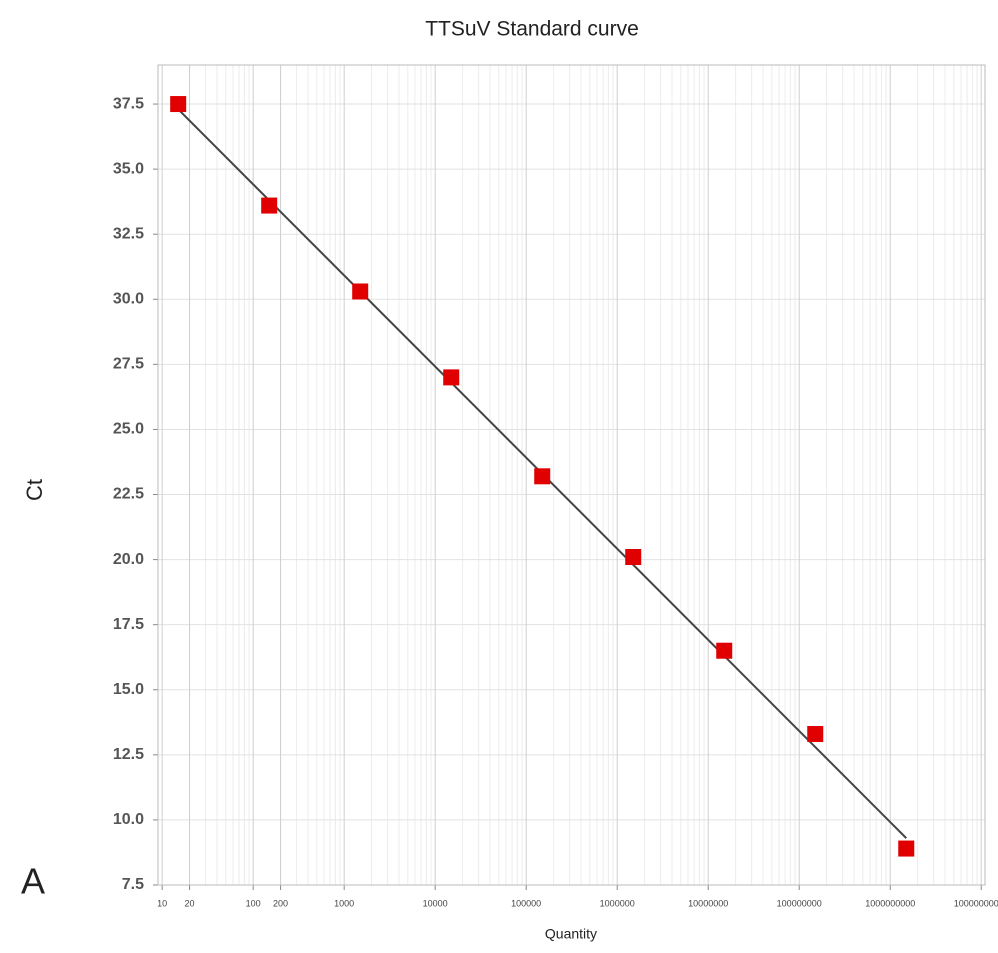  What do you see at coordinates (435, 903) in the screenshot?
I see `x-tick-label: 10000` at bounding box center [435, 903].